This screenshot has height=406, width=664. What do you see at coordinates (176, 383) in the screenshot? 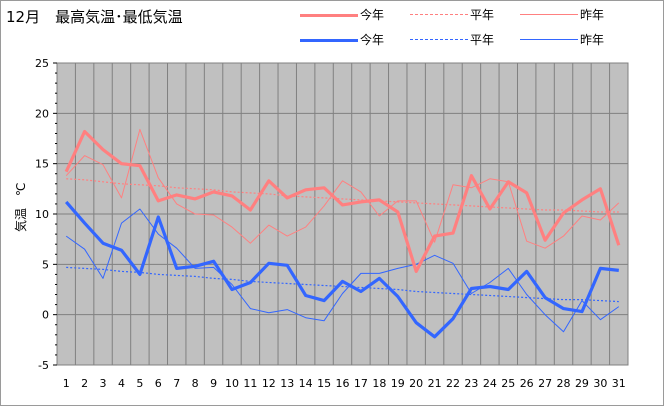
I see `x-tick-label: 7` at bounding box center [176, 383].